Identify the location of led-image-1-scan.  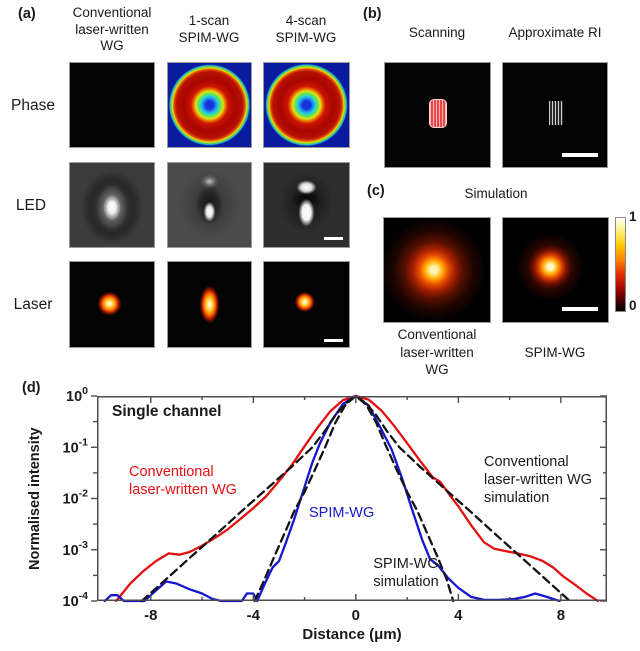
(209, 205).